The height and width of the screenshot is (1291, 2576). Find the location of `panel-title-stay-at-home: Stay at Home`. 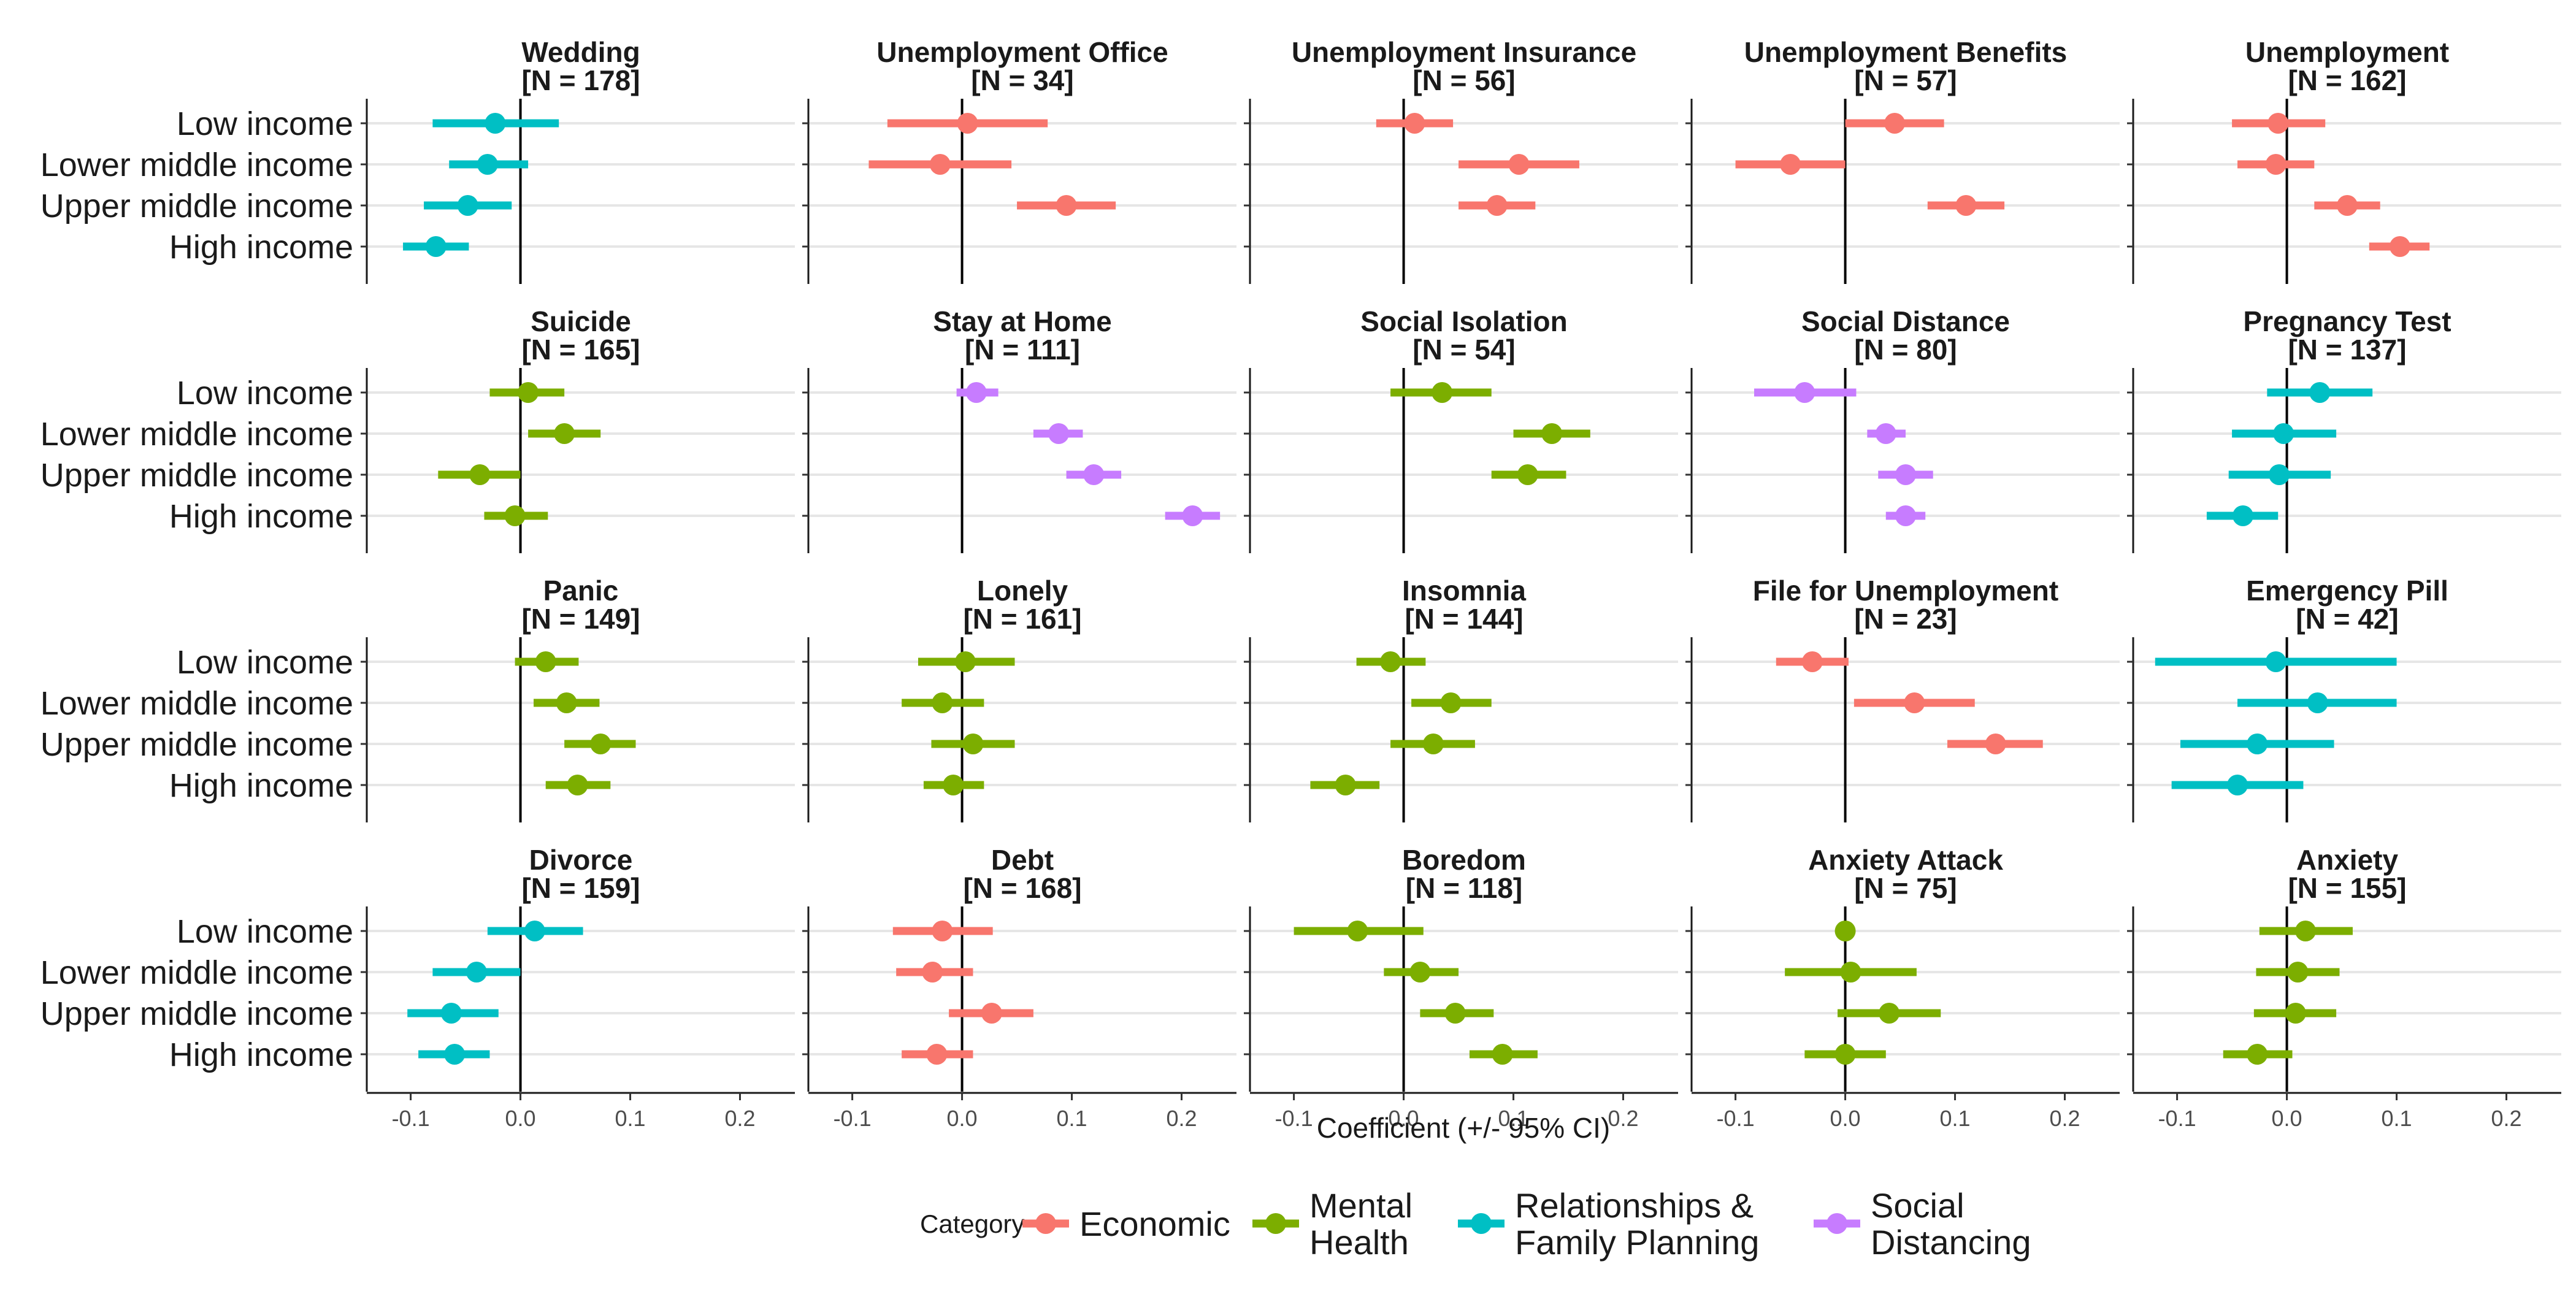

panel-title-stay-at-home: Stay at Home is located at coordinates (1022, 321).